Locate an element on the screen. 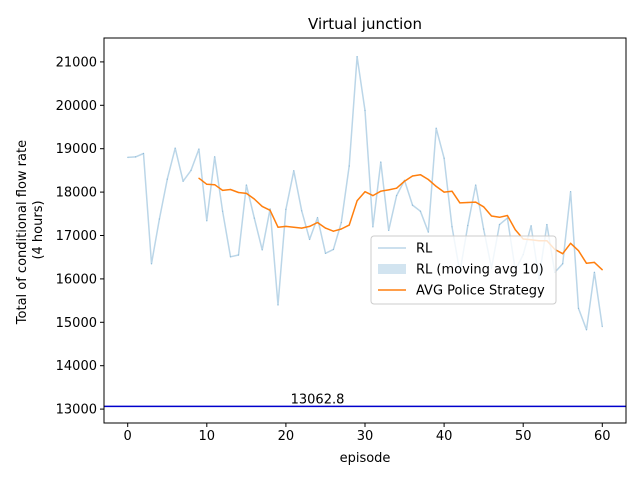 The width and height of the screenshot is (640, 480). y-tick-label: 21000 is located at coordinates (76, 62).